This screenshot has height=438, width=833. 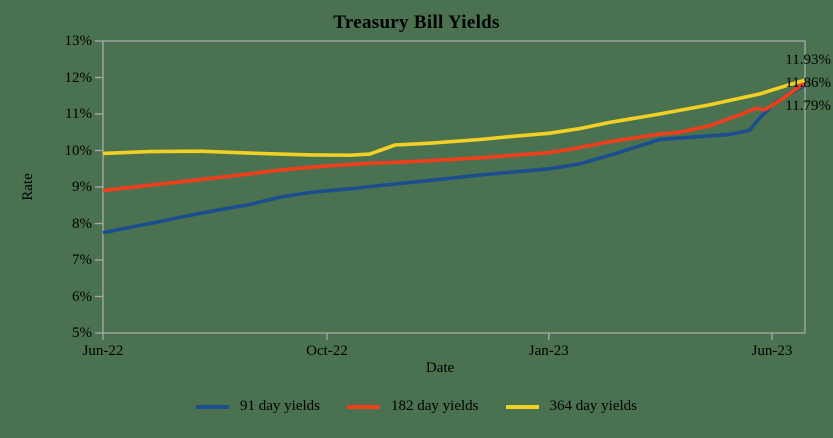 I want to click on legend-label: 364 day yields, so click(x=593, y=406).